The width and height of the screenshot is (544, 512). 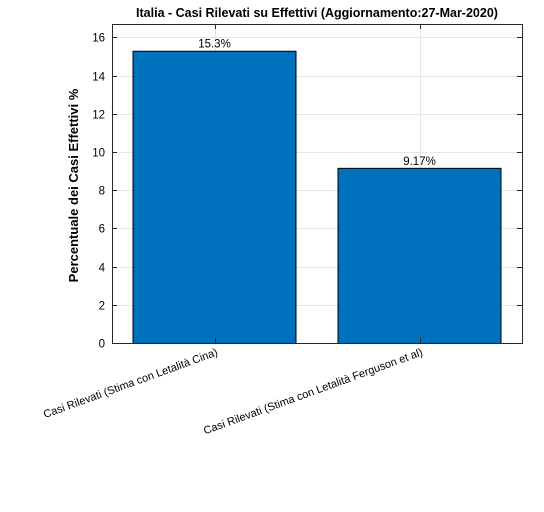 What do you see at coordinates (73, 185) in the screenshot?
I see `y-axis-label: Percentuale dei Casi Effettivi %` at bounding box center [73, 185].